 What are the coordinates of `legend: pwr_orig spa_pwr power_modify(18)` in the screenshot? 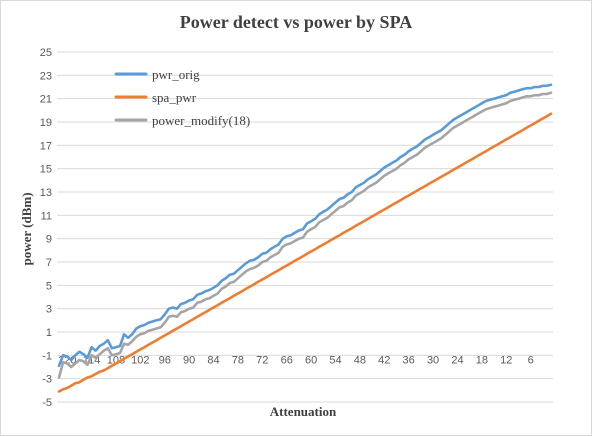 It's located at (182, 97).